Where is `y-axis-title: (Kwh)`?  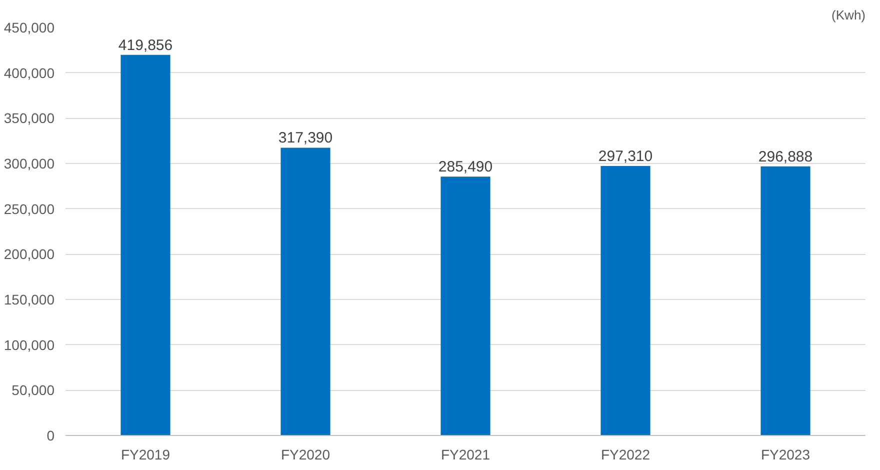
y-axis-title: (Kwh) is located at coordinates (849, 15).